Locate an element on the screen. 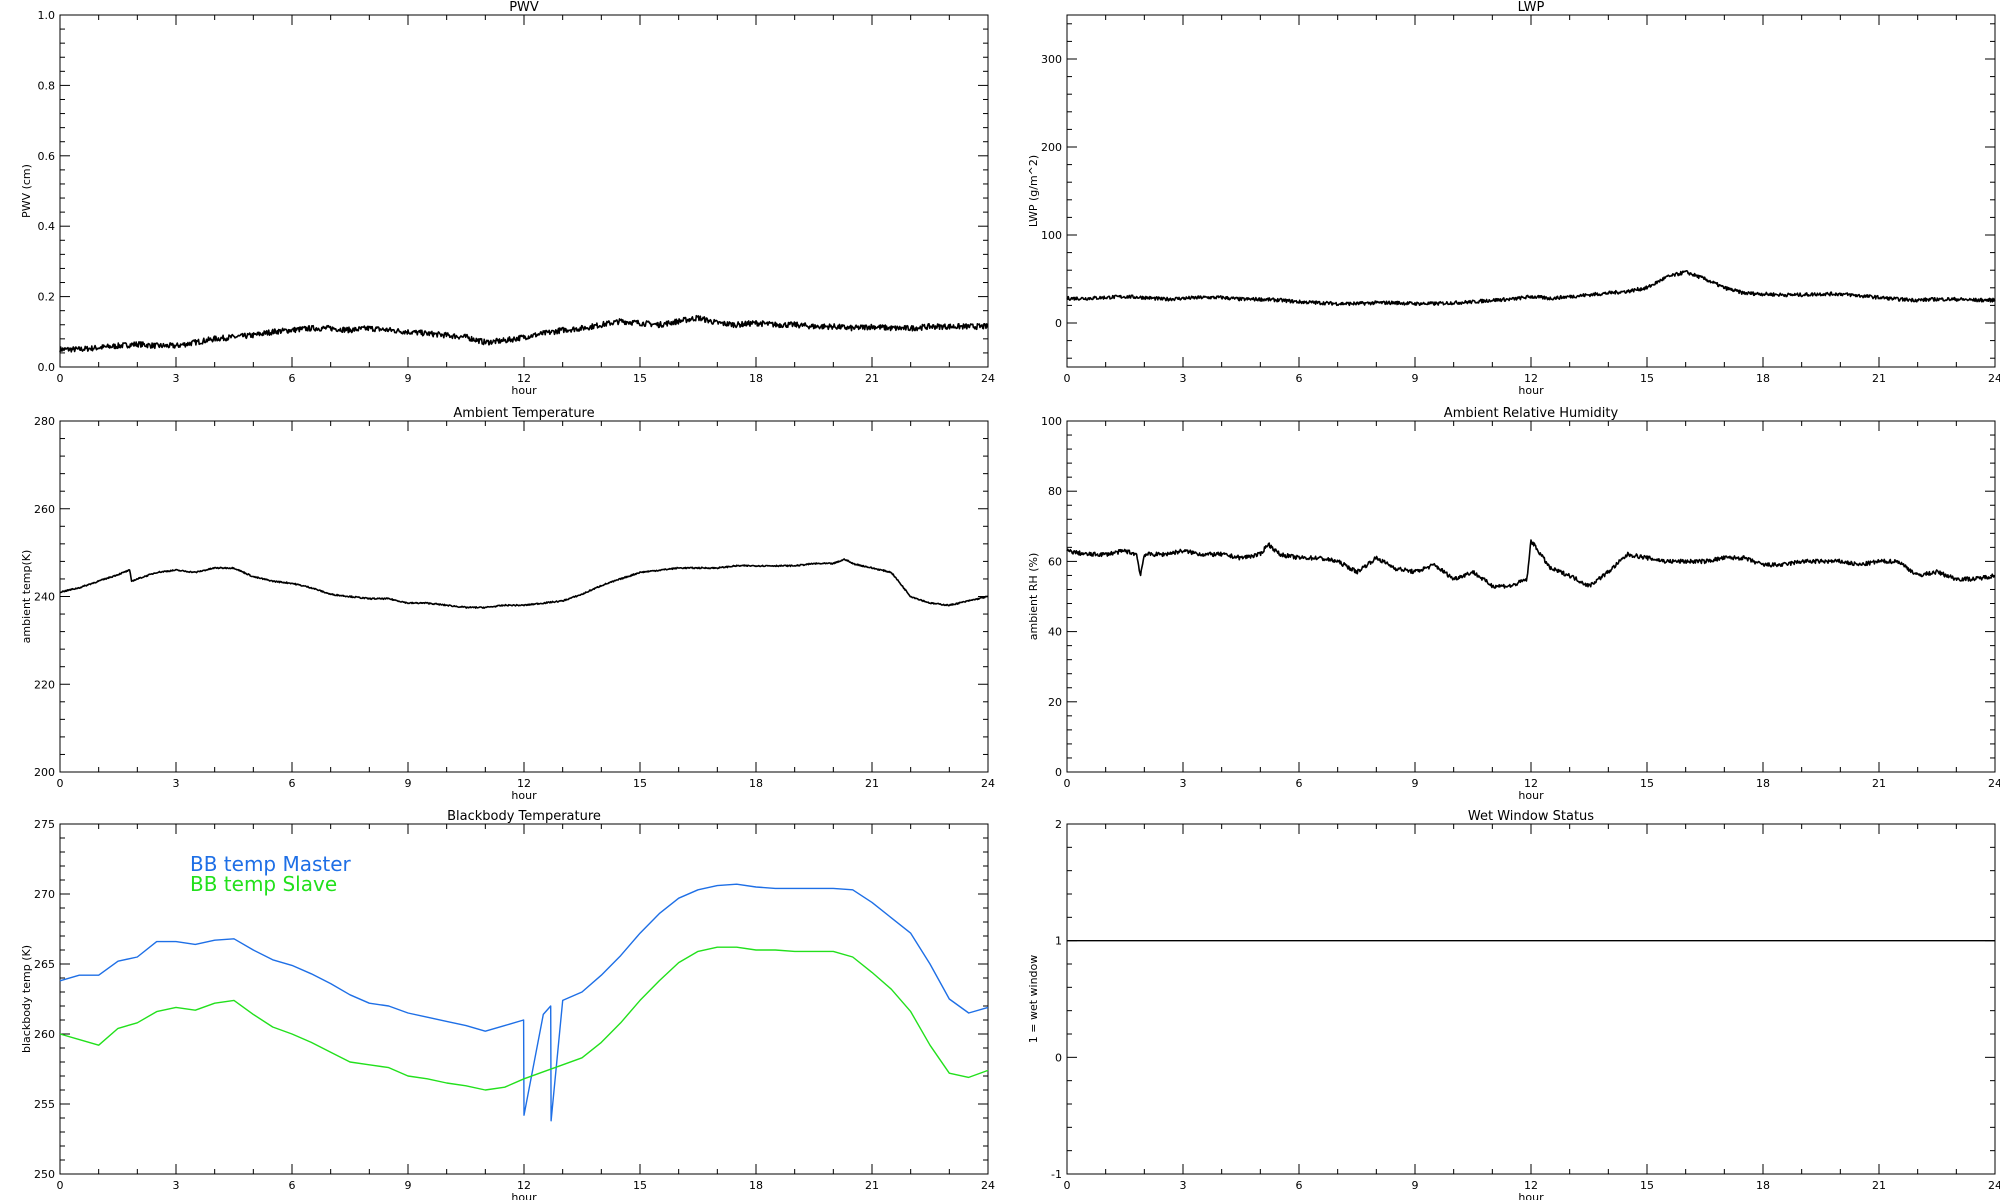 Image resolution: width=2000 pixels, height=1200 pixels. legend-entry: BB temp Master is located at coordinates (271, 864).